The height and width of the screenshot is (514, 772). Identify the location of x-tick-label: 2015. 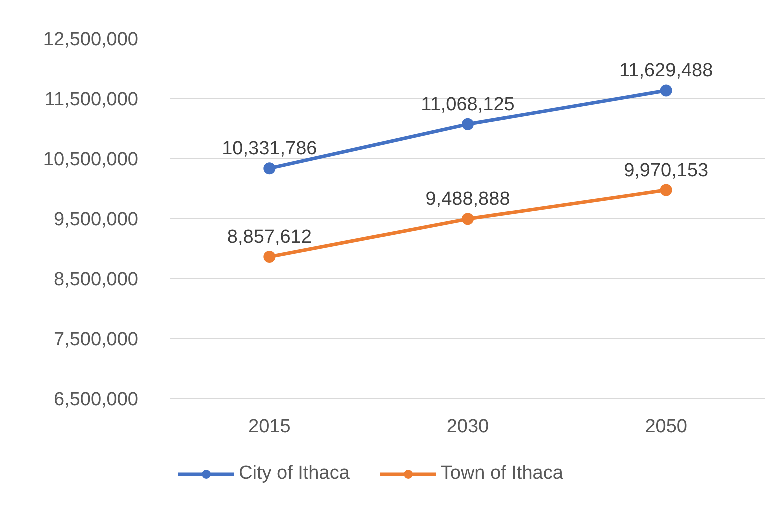
(269, 427).